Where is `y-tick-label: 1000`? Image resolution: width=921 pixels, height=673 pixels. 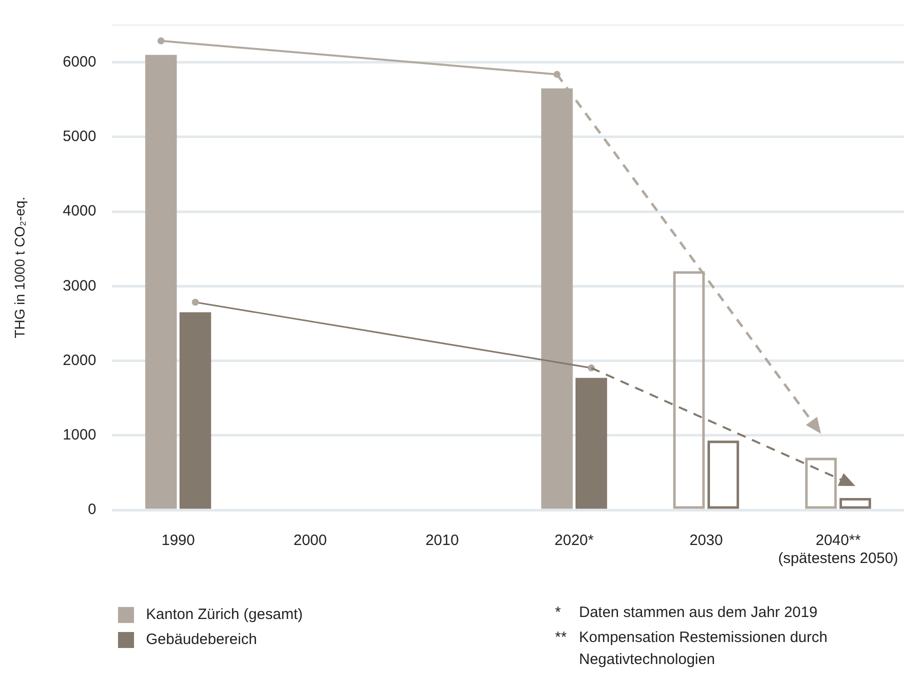 y-tick-label: 1000 is located at coordinates (79, 435).